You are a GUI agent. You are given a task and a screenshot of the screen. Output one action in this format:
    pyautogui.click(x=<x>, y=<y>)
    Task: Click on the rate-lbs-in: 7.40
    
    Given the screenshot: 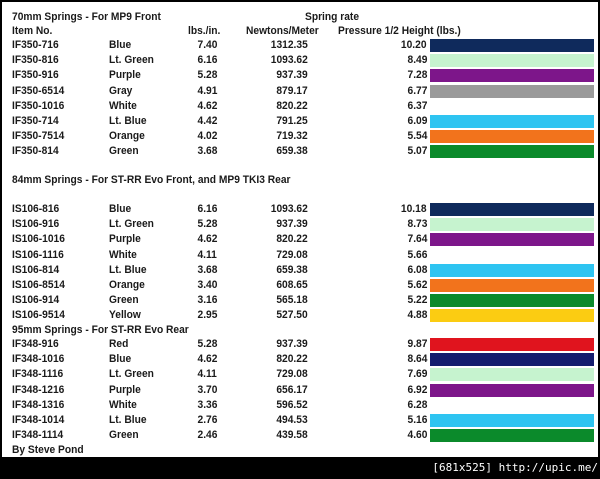 What is the action you would take?
    pyautogui.click(x=207, y=45)
    